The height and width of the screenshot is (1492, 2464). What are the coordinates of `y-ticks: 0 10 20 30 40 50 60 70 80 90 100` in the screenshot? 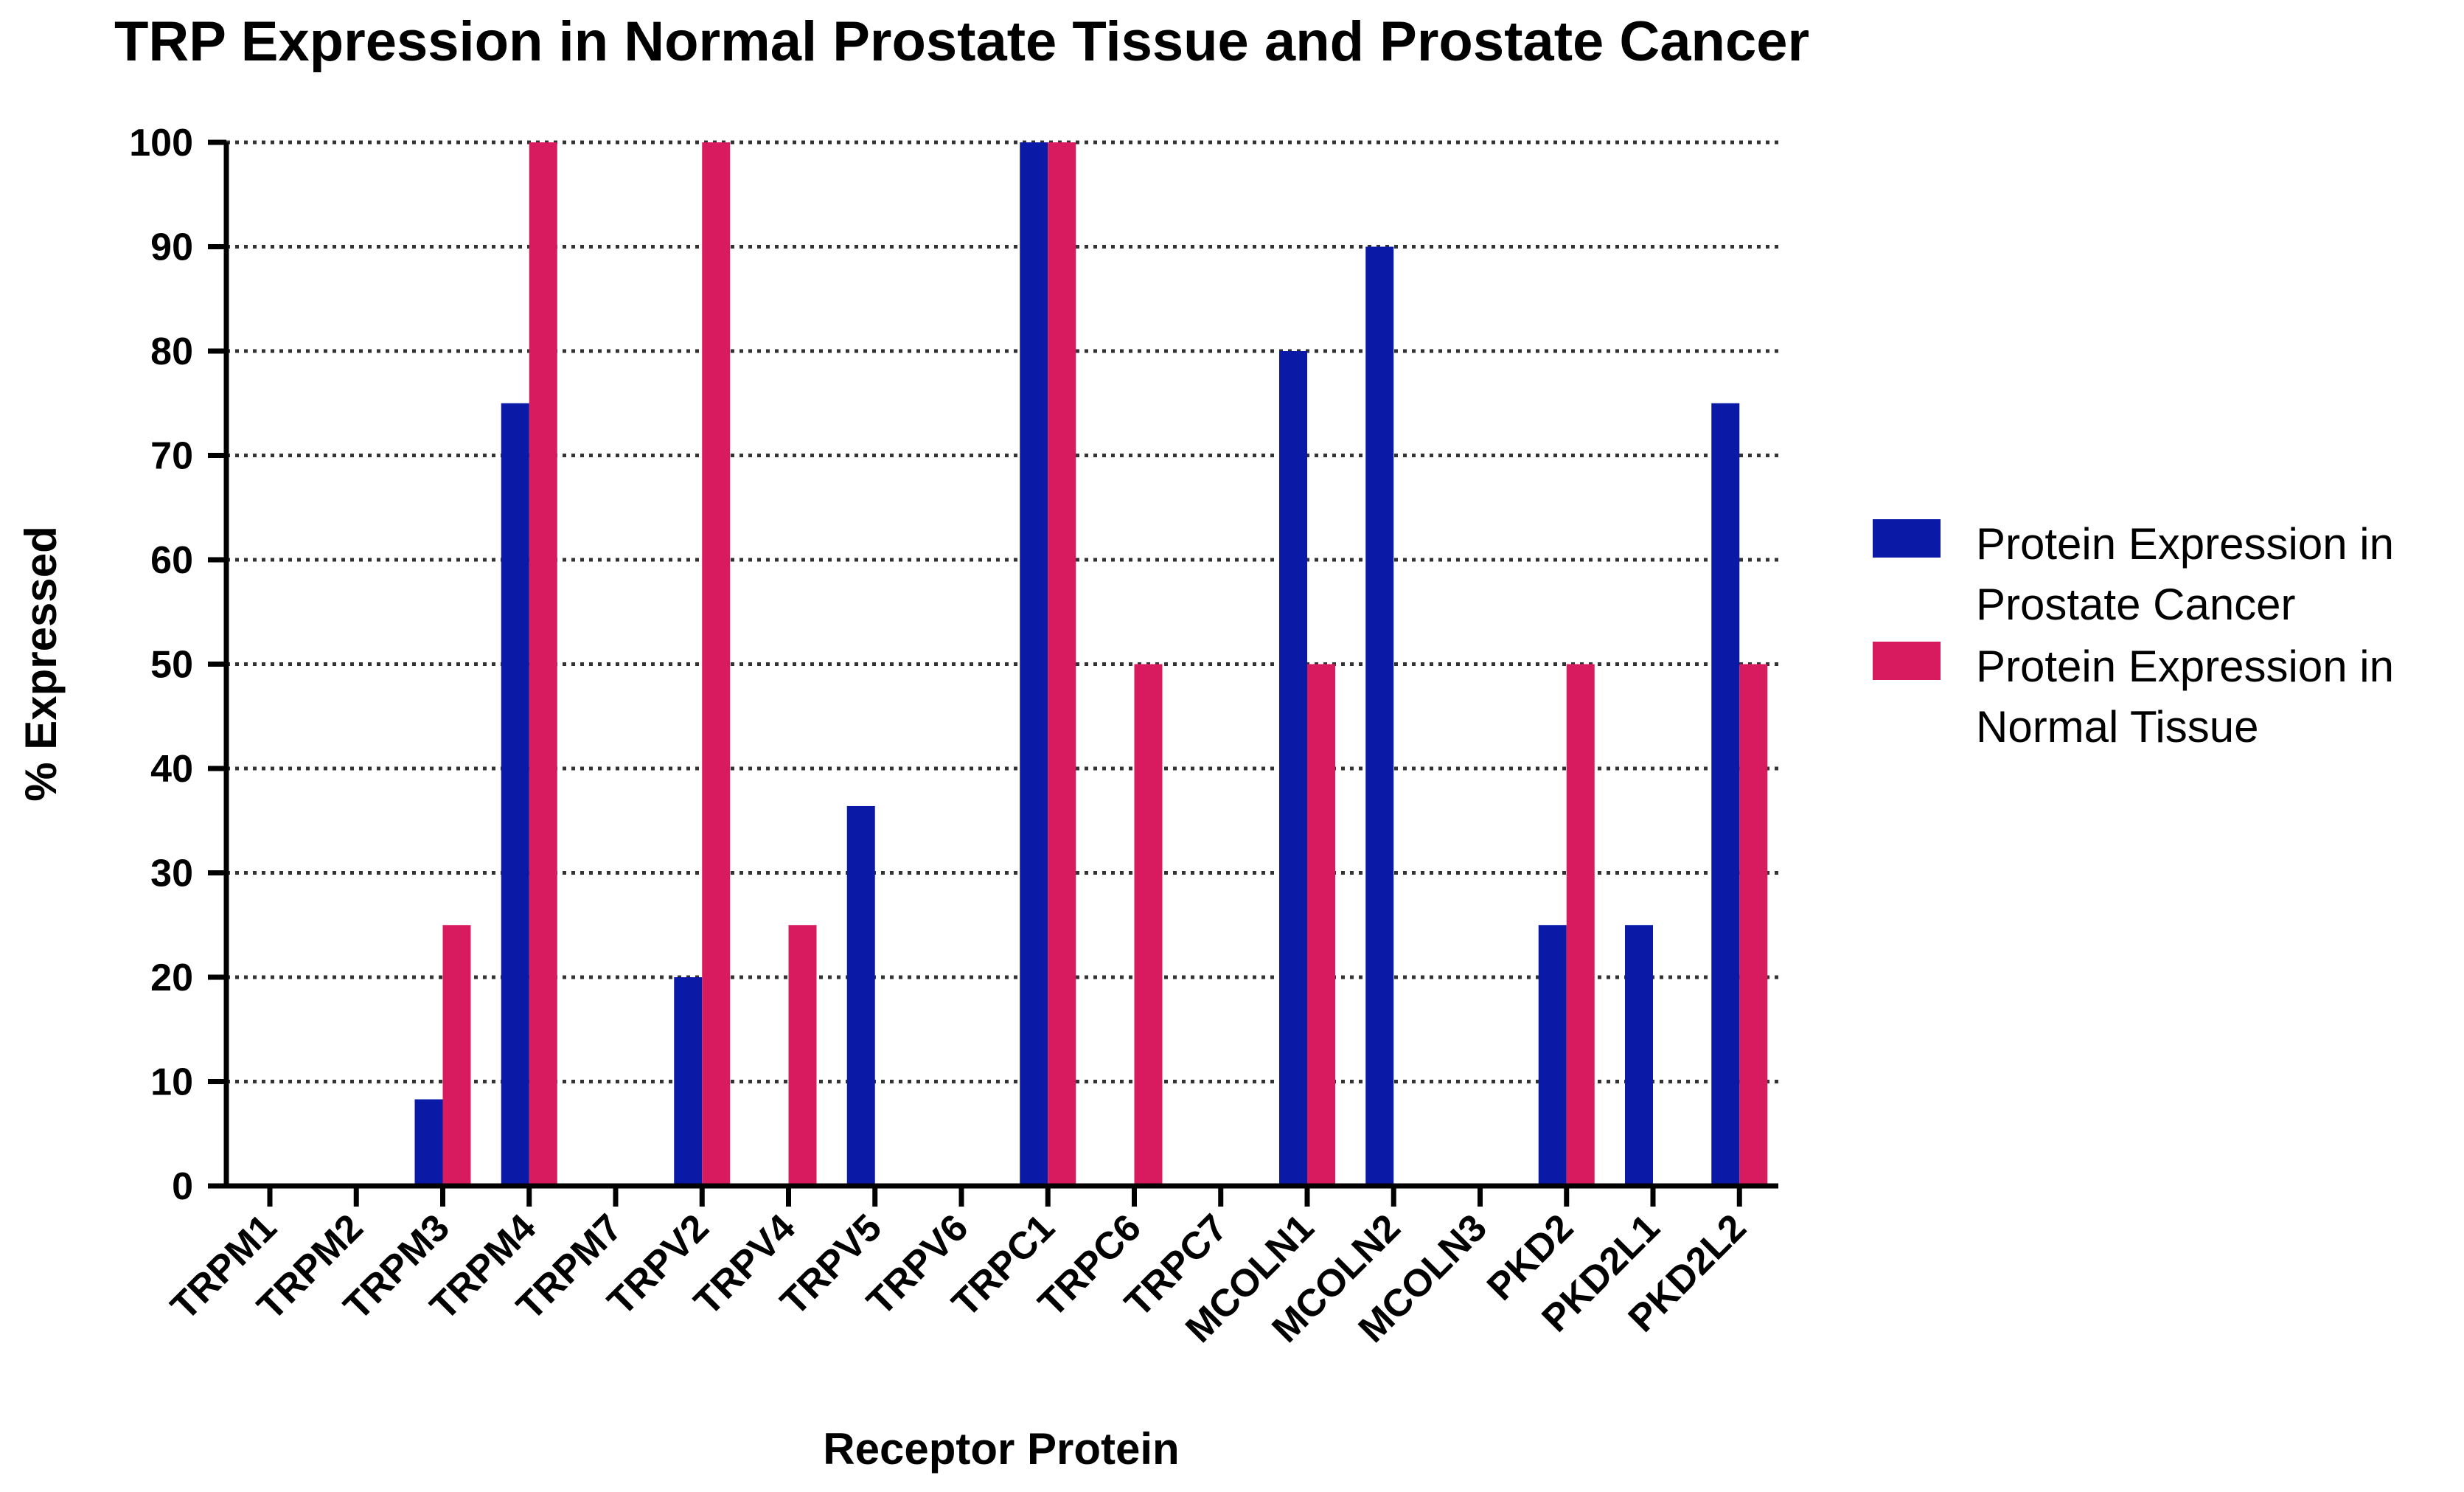 It's located at (177, 665).